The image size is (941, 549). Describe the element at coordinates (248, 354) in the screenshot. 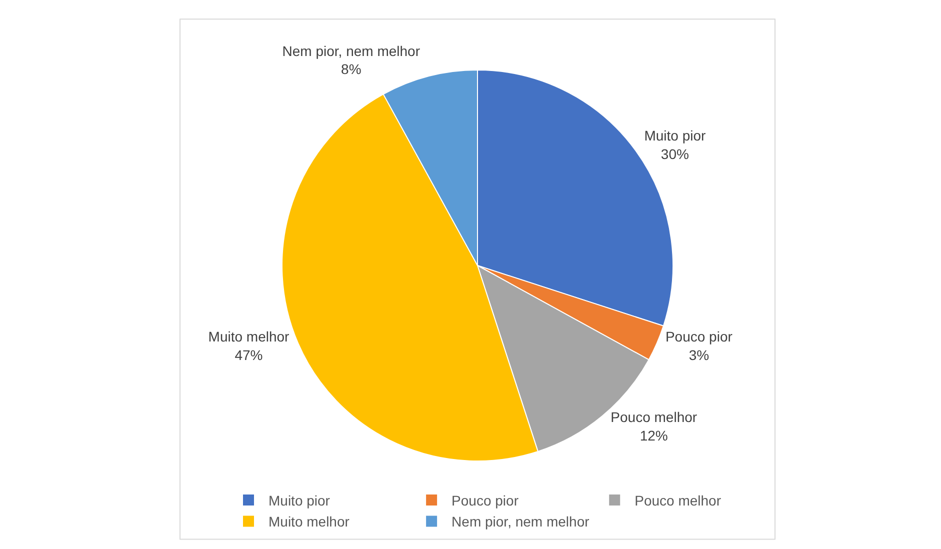

I see `data-label: 47%` at that location.